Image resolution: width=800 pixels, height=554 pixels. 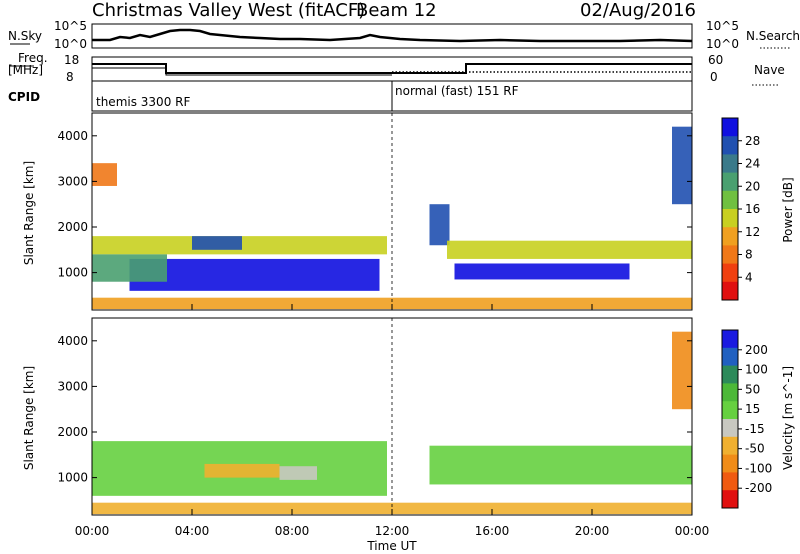 What do you see at coordinates (72, 432) in the screenshot?
I see `velocity-y-tick-label-1: 2000` at bounding box center [72, 432].